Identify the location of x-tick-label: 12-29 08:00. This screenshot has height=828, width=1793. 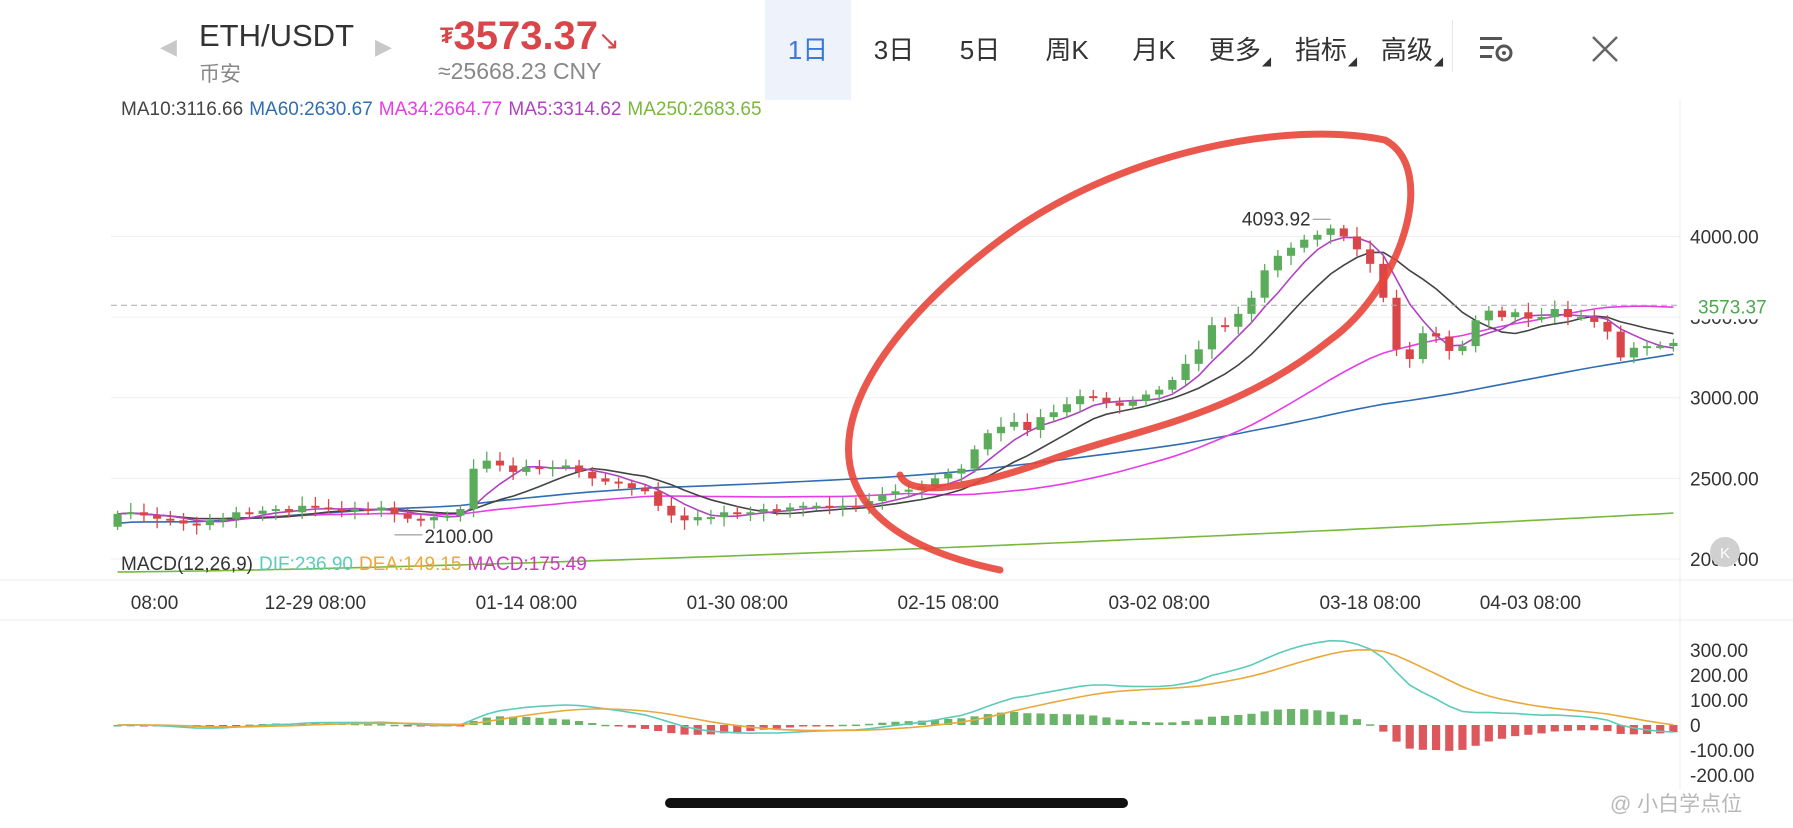
(315, 603).